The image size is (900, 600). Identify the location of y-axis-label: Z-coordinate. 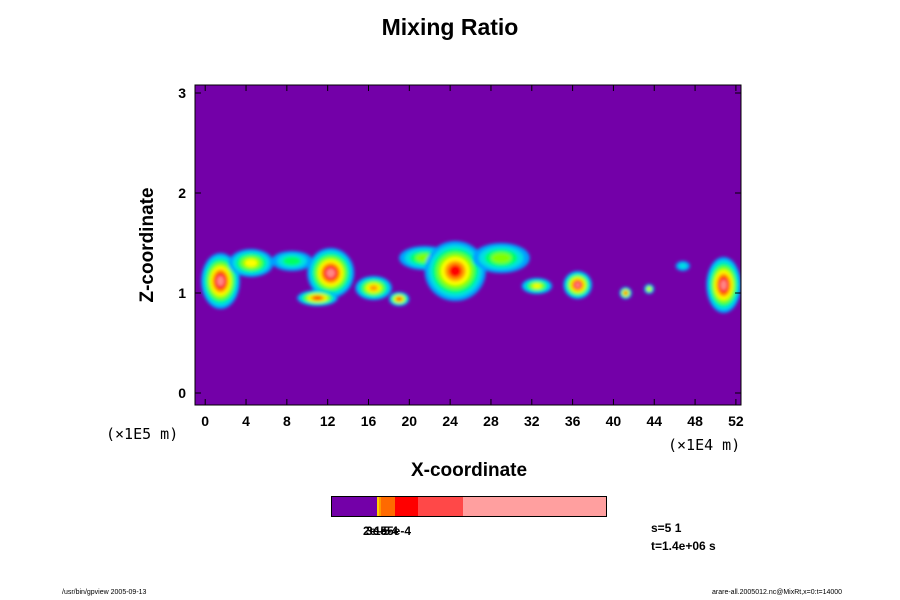
(147, 245).